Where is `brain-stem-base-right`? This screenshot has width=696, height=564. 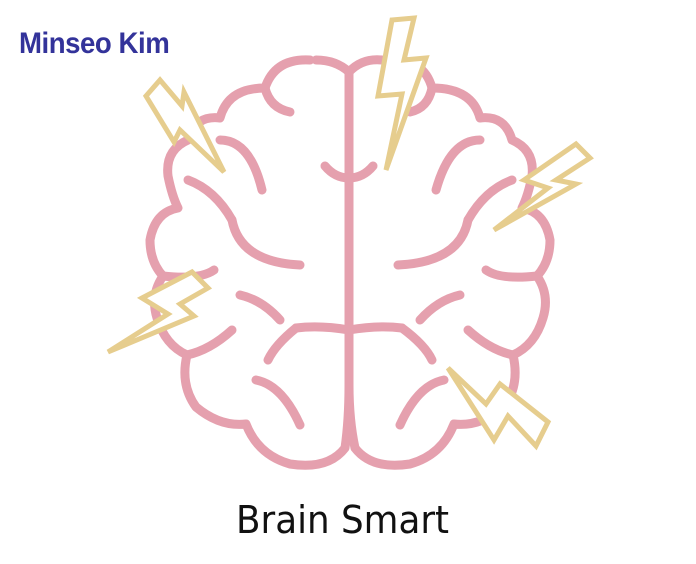 brain-stem-base-right is located at coordinates (375, 328).